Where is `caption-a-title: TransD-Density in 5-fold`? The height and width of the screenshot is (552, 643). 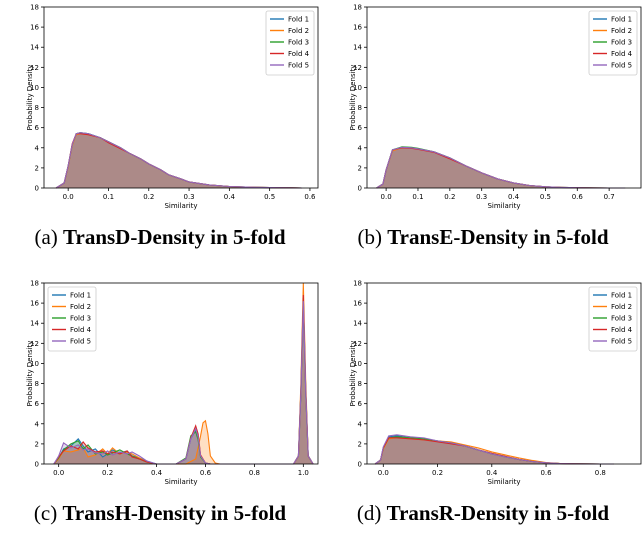
caption-a-title: TransD-Density in 5-fold is located at coordinates (174, 237).